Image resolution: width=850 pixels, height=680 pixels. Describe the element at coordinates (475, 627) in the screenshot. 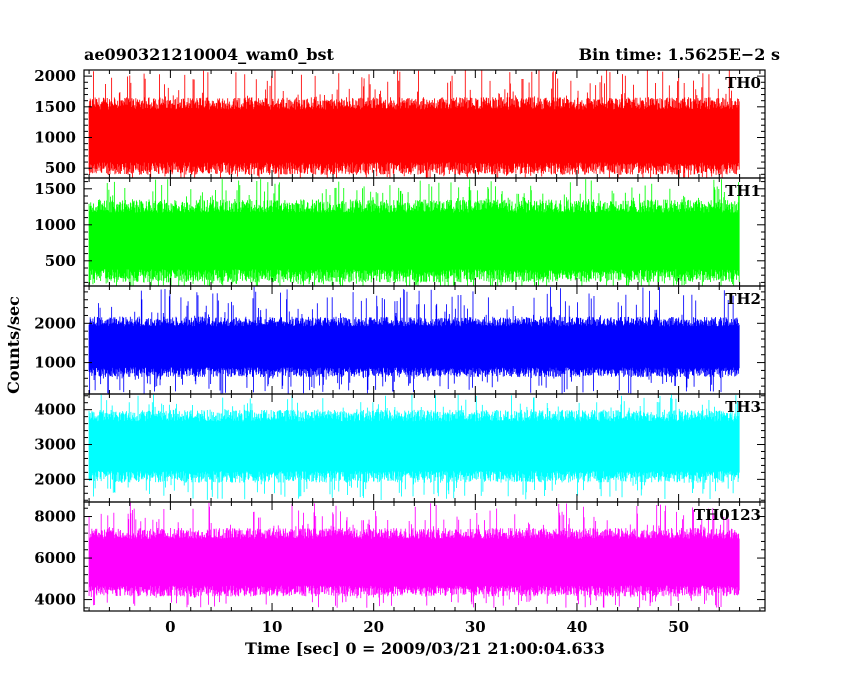

I see `x-tick-label: 30` at that location.